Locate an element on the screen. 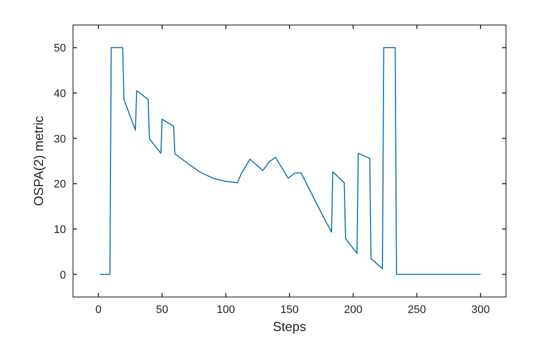  y-tick-label: 0 is located at coordinates (63, 275).